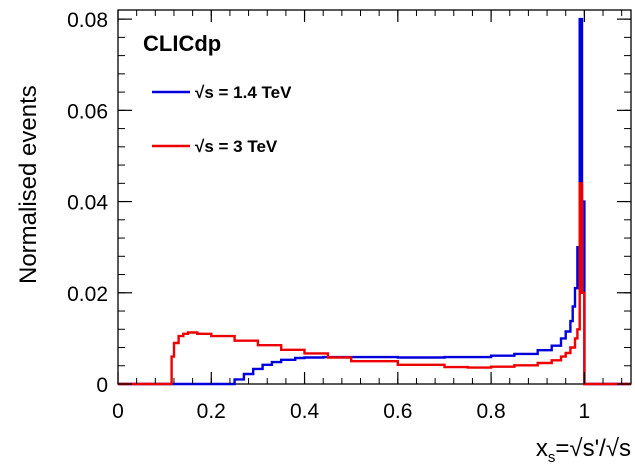  I want to click on y-tick-label: 0.06, so click(87, 111).